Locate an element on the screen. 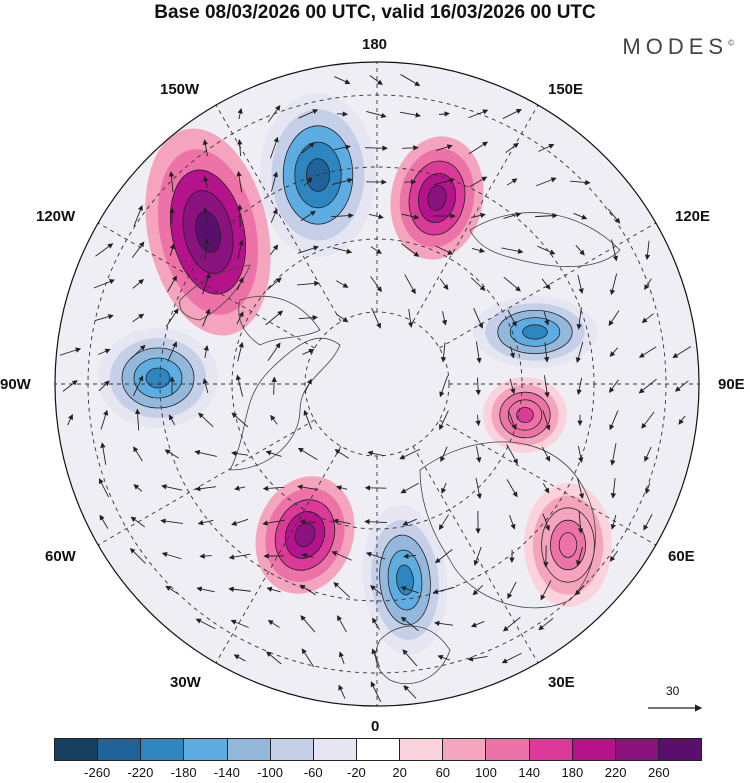  colorbar-tick-label: -140 is located at coordinates (226, 772).